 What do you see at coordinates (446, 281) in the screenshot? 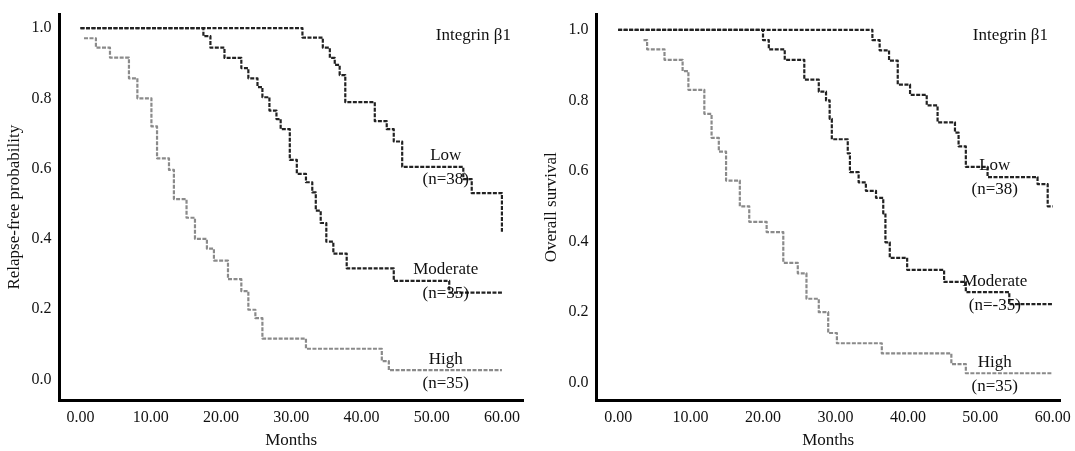
I see `series-label: Moderate (n=35)` at bounding box center [446, 281].